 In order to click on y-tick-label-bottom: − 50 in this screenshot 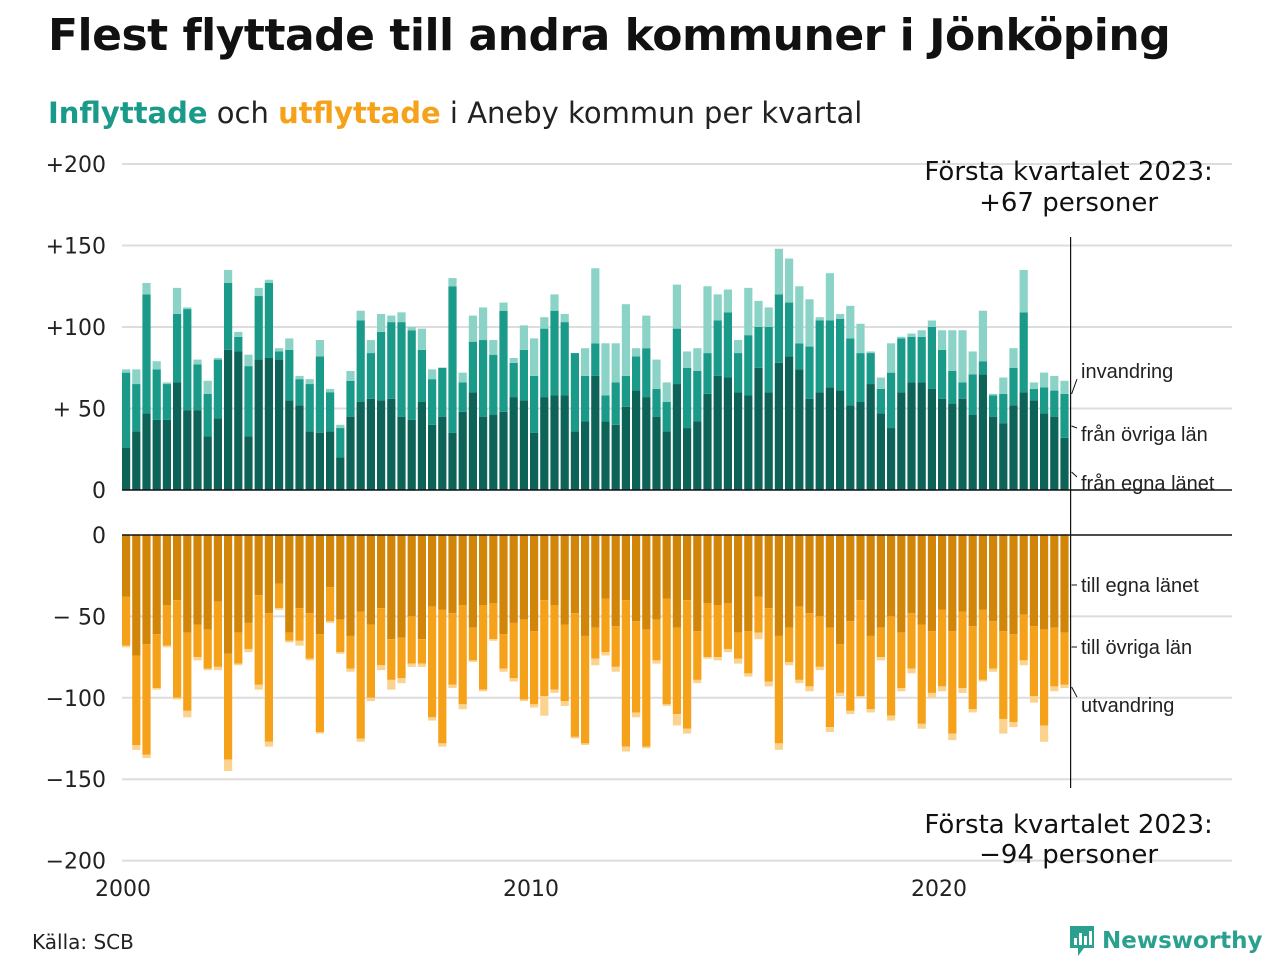, I will do `click(79, 617)`.